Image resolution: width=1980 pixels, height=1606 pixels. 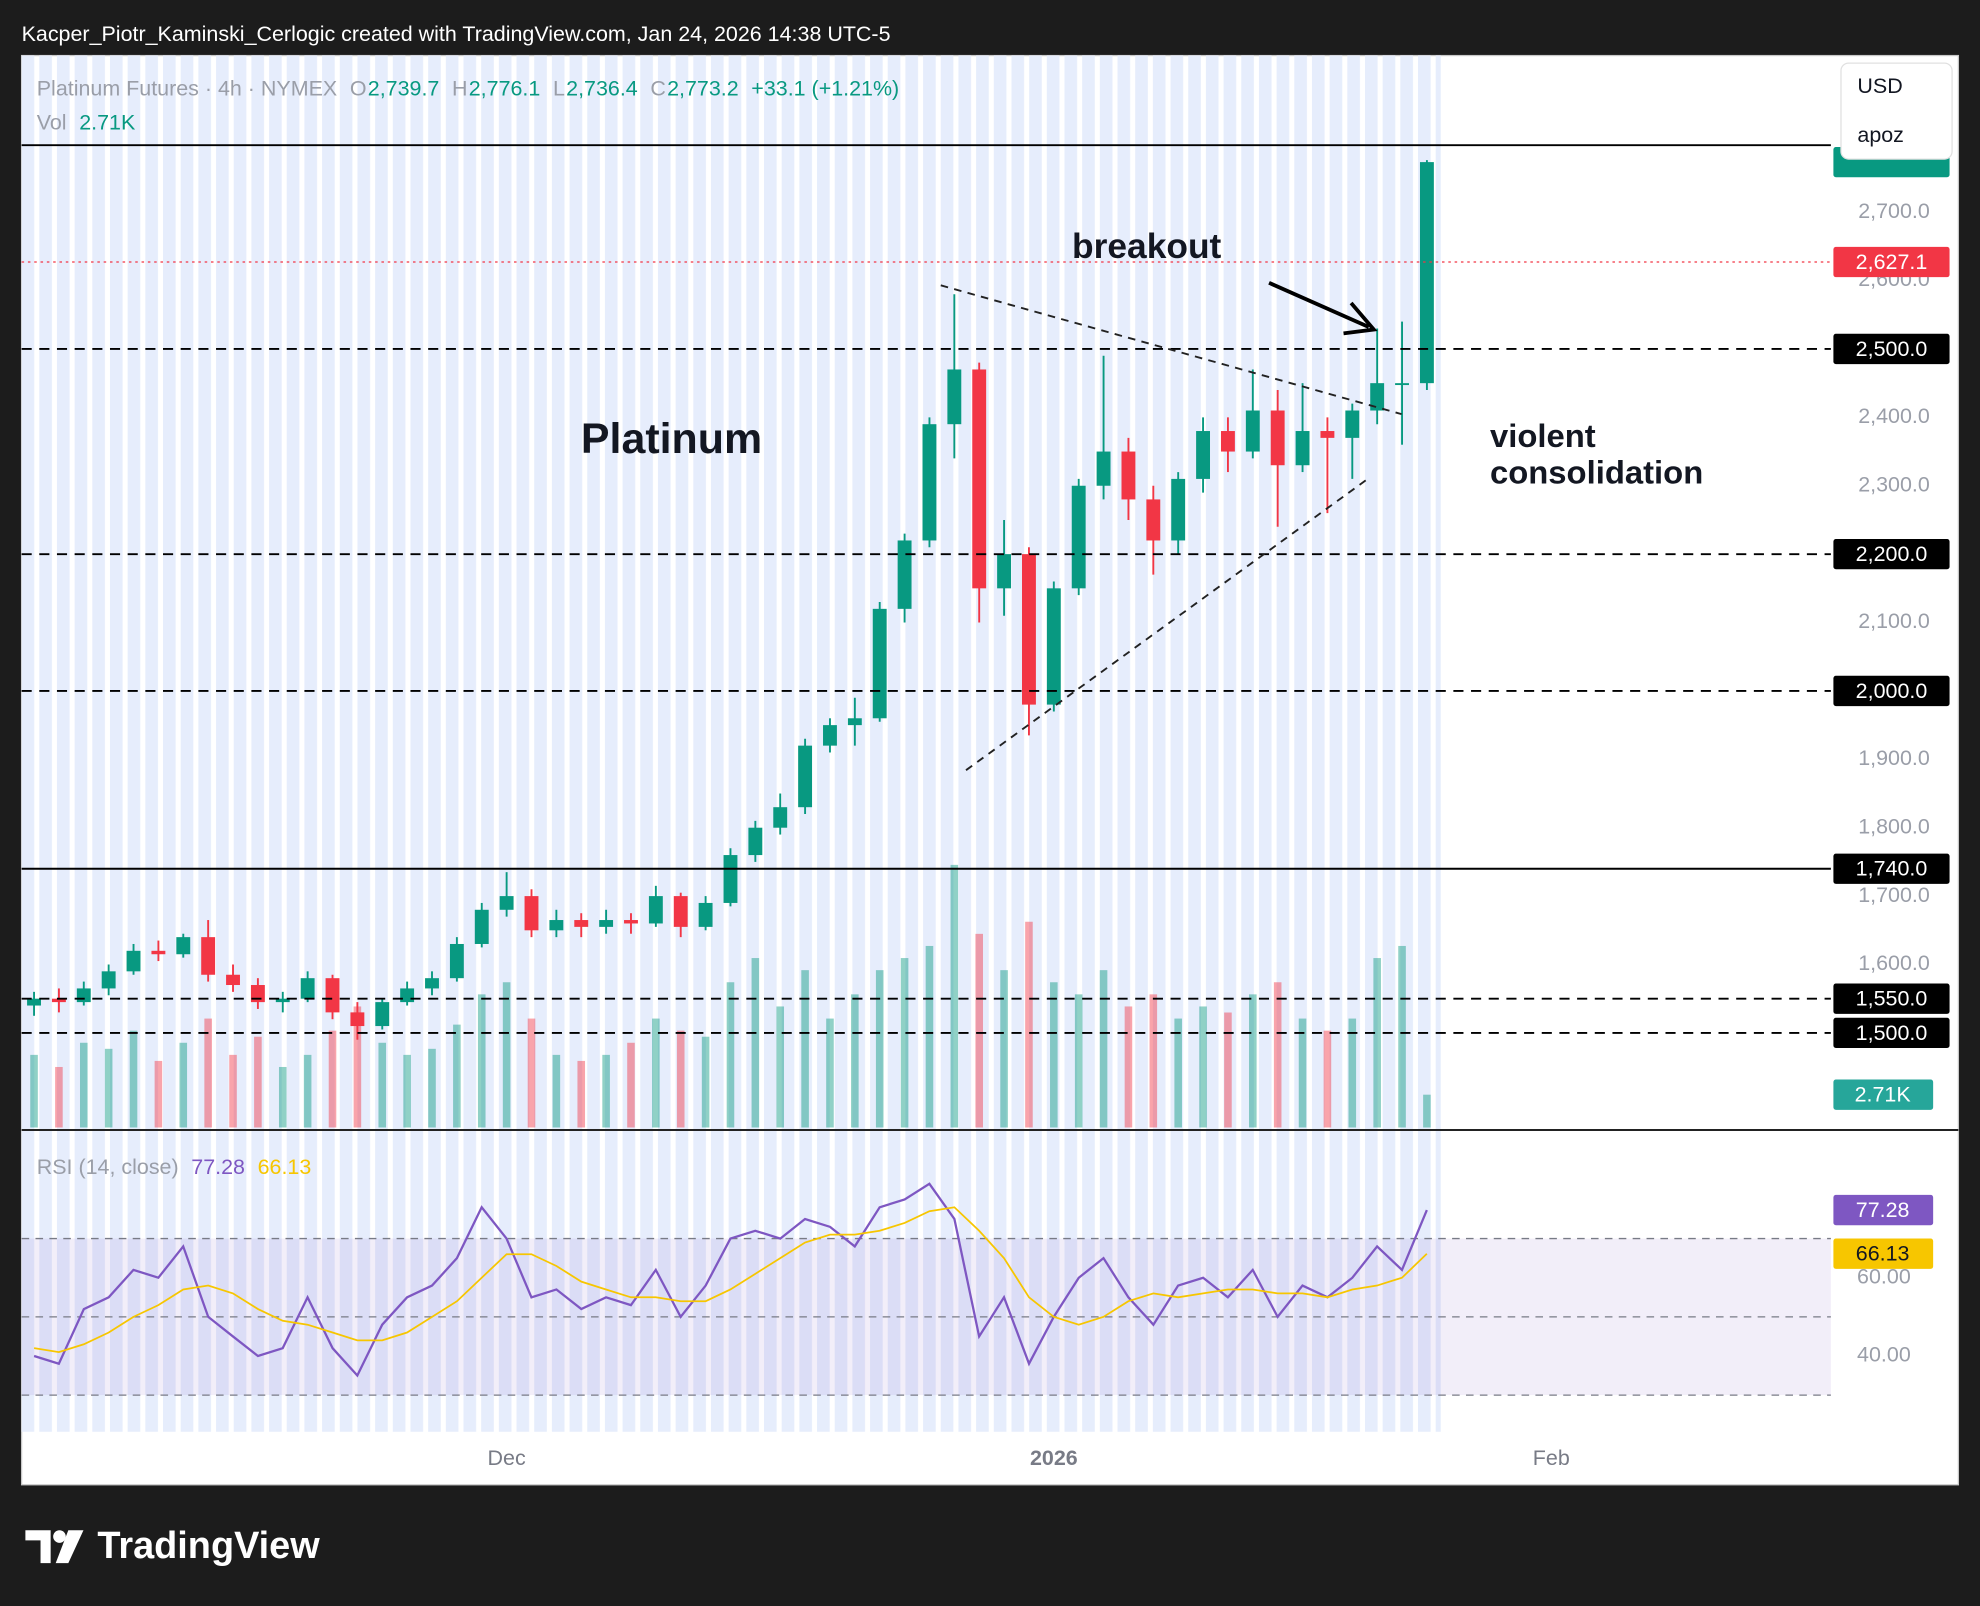 I want to click on change: +33.1 (+1.21%), so click(x=825, y=88).